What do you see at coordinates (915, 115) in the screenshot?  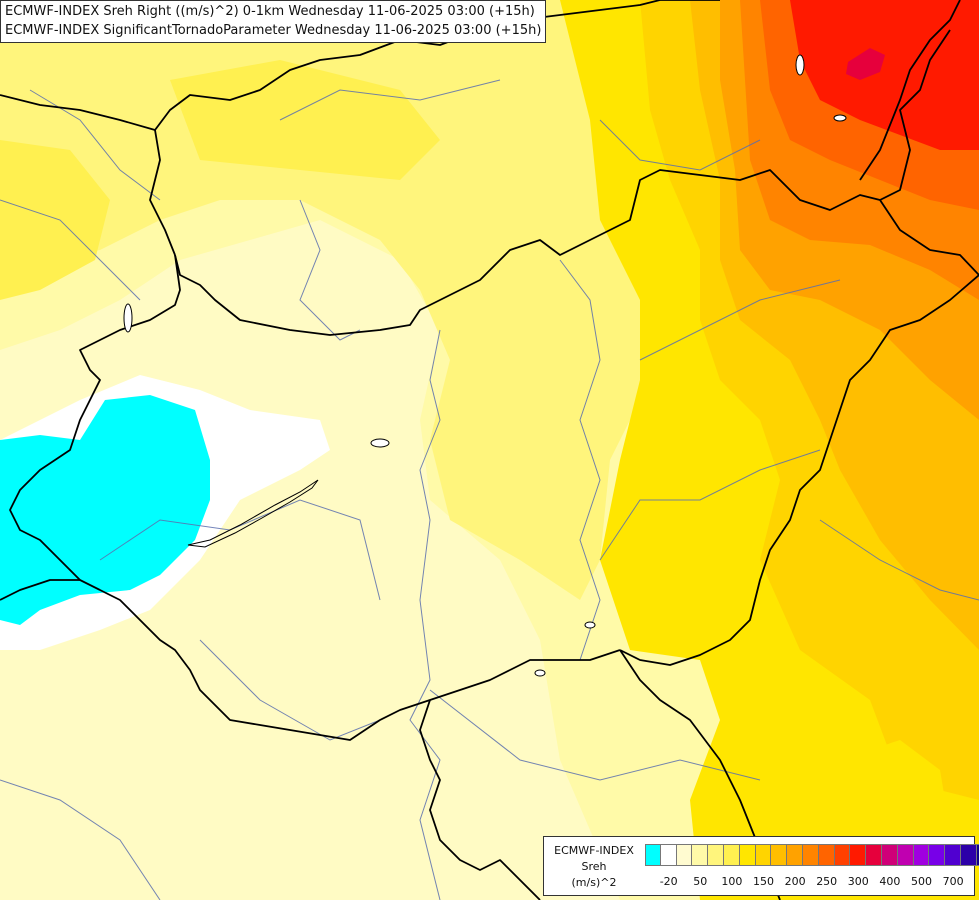 I see `border-ukraine` at bounding box center [915, 115].